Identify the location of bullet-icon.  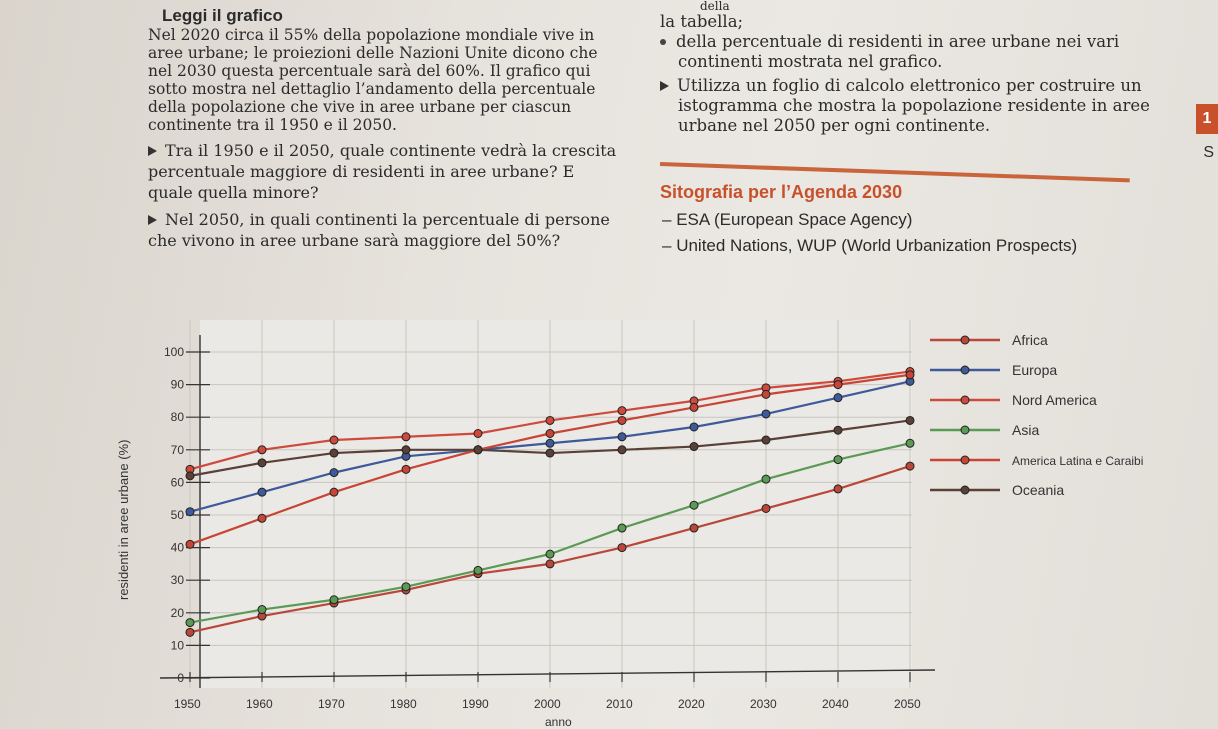
(663, 42).